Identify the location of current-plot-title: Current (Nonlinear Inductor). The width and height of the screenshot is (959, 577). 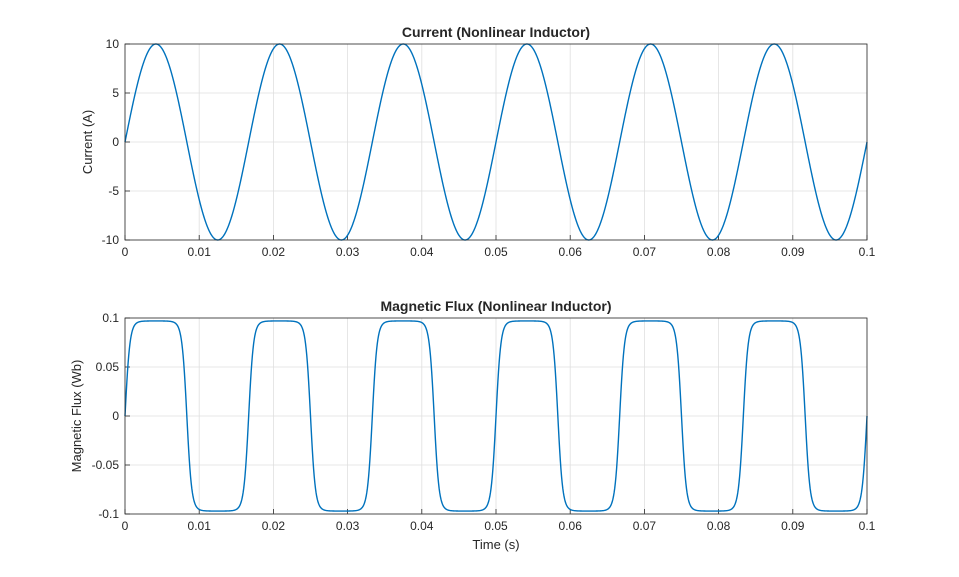
(496, 32).